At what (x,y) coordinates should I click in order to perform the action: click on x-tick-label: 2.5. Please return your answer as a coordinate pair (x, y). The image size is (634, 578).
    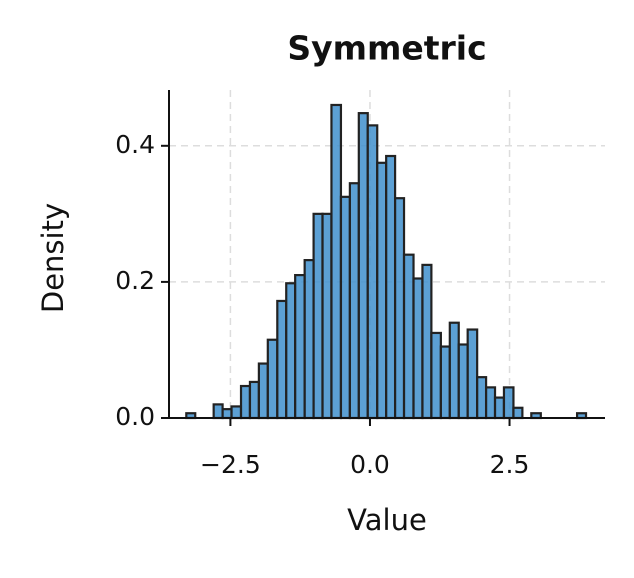
    Looking at the image, I should click on (510, 464).